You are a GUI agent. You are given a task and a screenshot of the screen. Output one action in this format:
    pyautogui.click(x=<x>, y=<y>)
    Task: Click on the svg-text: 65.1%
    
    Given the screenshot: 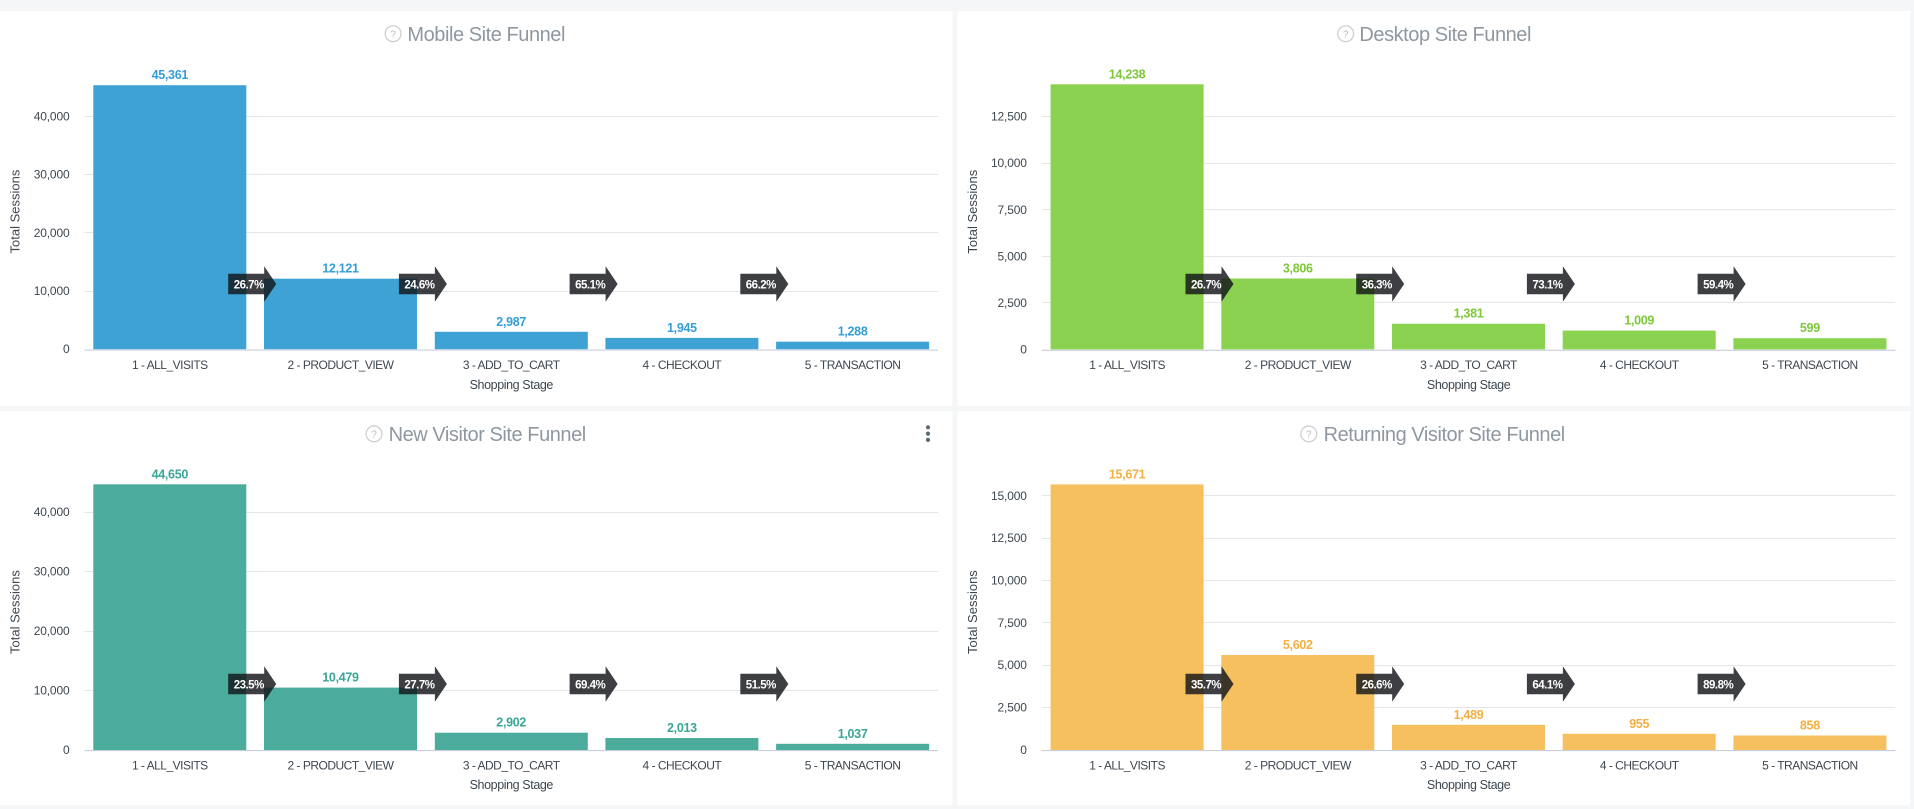 What is the action you would take?
    pyautogui.click(x=590, y=286)
    